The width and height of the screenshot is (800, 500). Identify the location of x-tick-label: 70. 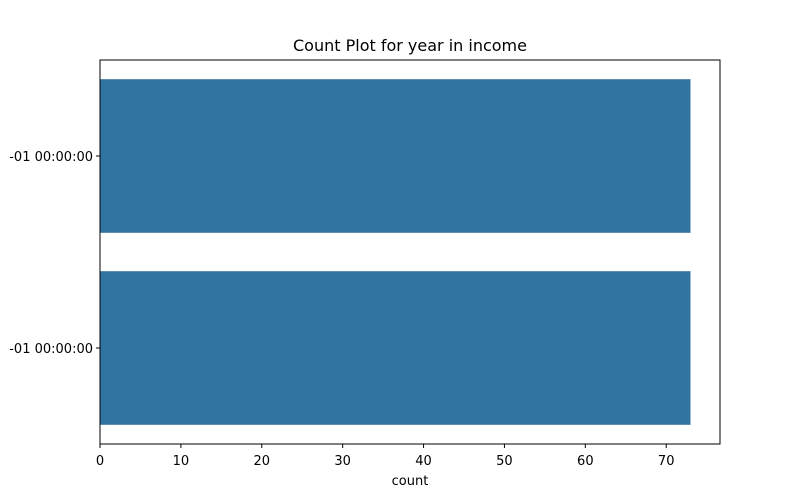
(666, 461).